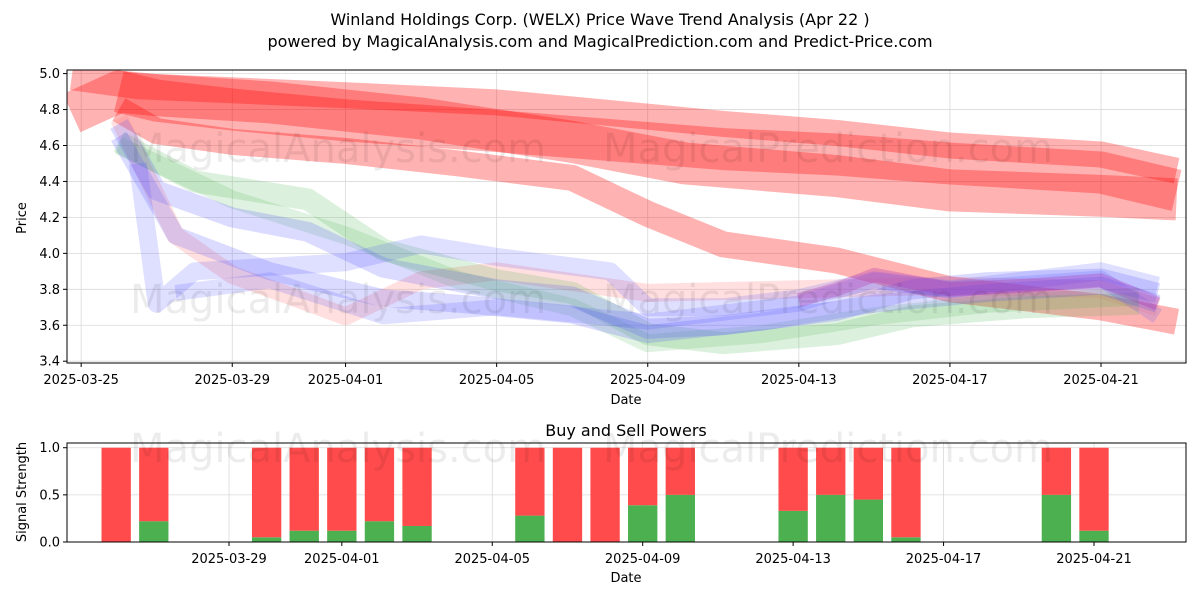 Image resolution: width=1200 pixels, height=600 pixels. Describe the element at coordinates (338, 149) in the screenshot. I see `watermark-analysis-top: MagicalAnalysis.com` at that location.